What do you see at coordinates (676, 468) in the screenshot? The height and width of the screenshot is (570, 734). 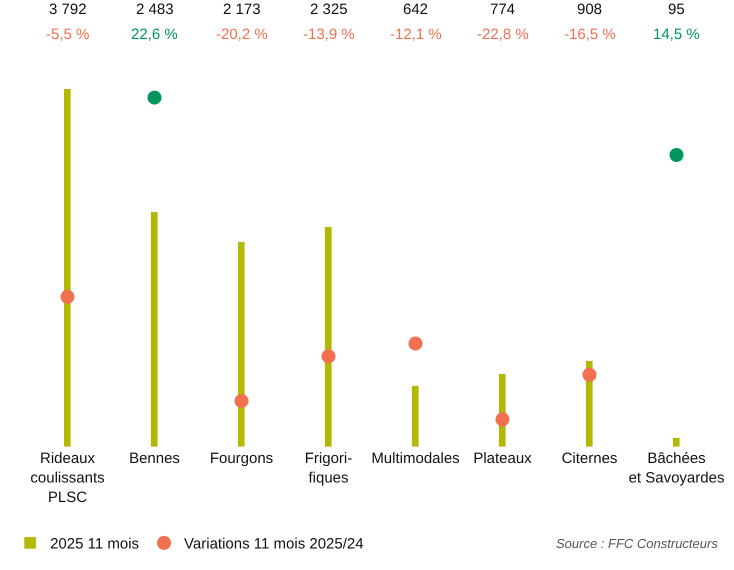 I see `x-tick-label: Bâchées et Savoyardes` at bounding box center [676, 468].